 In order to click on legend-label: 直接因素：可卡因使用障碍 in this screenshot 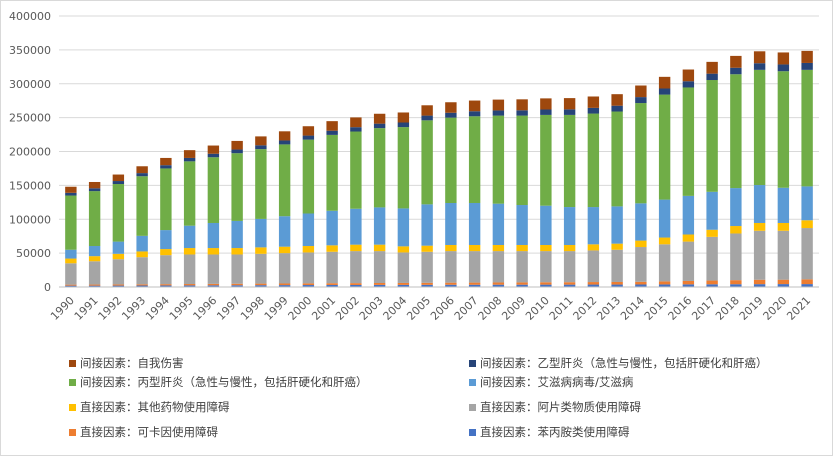, I will do `click(149, 432)`.